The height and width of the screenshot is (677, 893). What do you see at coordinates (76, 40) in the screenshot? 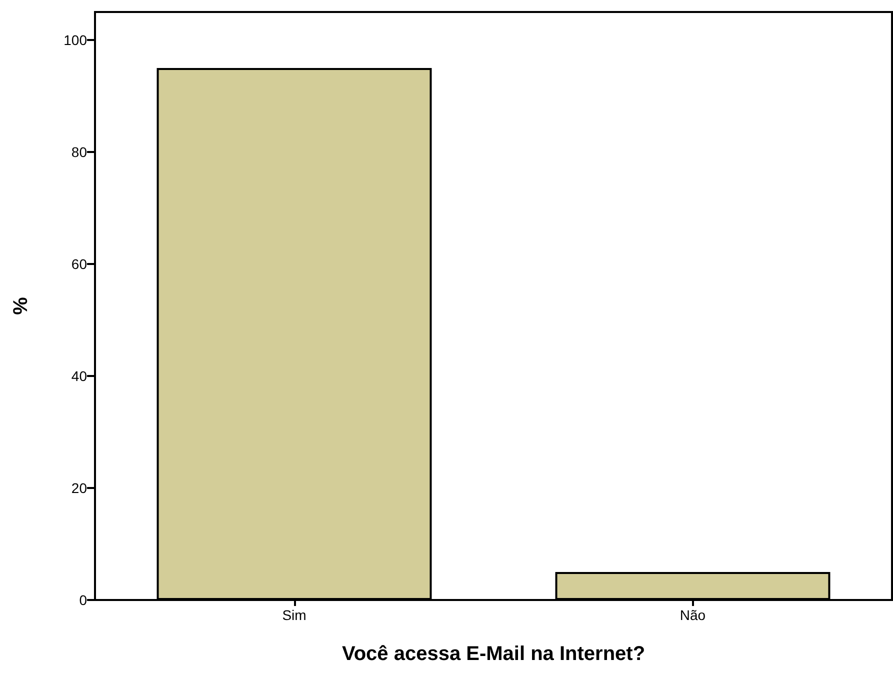
I see `y-tick-label: 100` at bounding box center [76, 40].